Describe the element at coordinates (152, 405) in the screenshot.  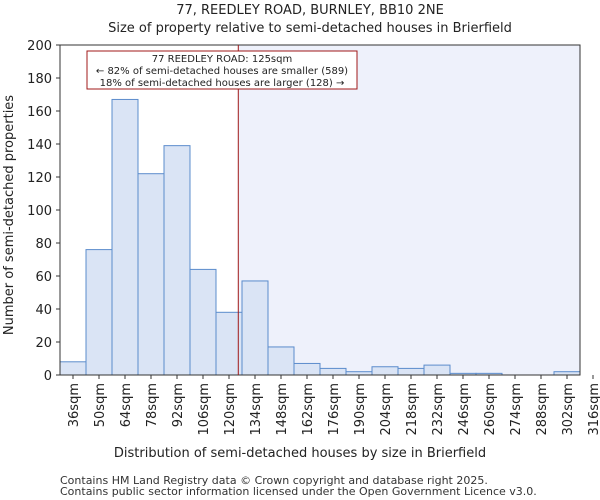
I see `x-tick-label: 78sqm` at that location.